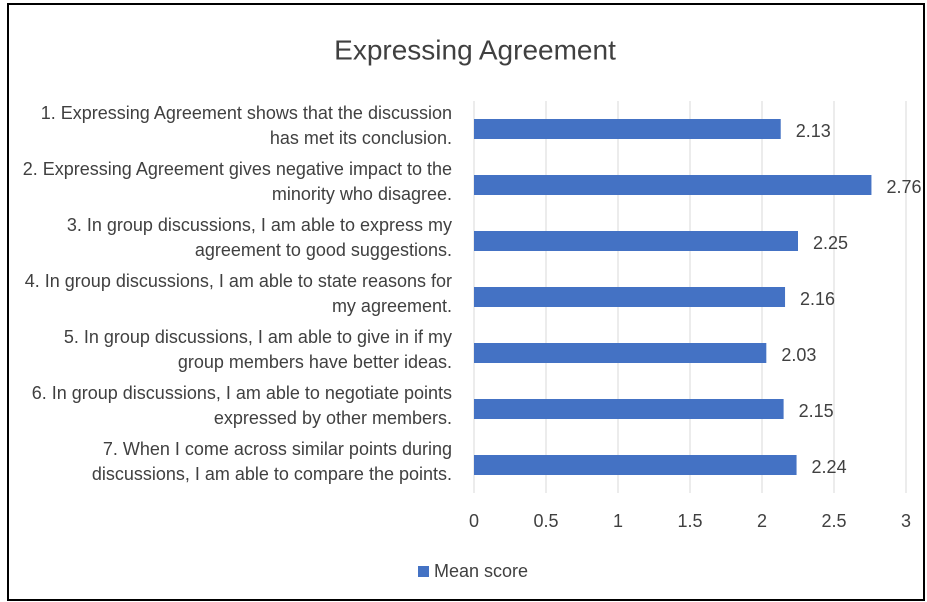  What do you see at coordinates (816, 411) in the screenshot?
I see `data-label: 2.15` at bounding box center [816, 411].